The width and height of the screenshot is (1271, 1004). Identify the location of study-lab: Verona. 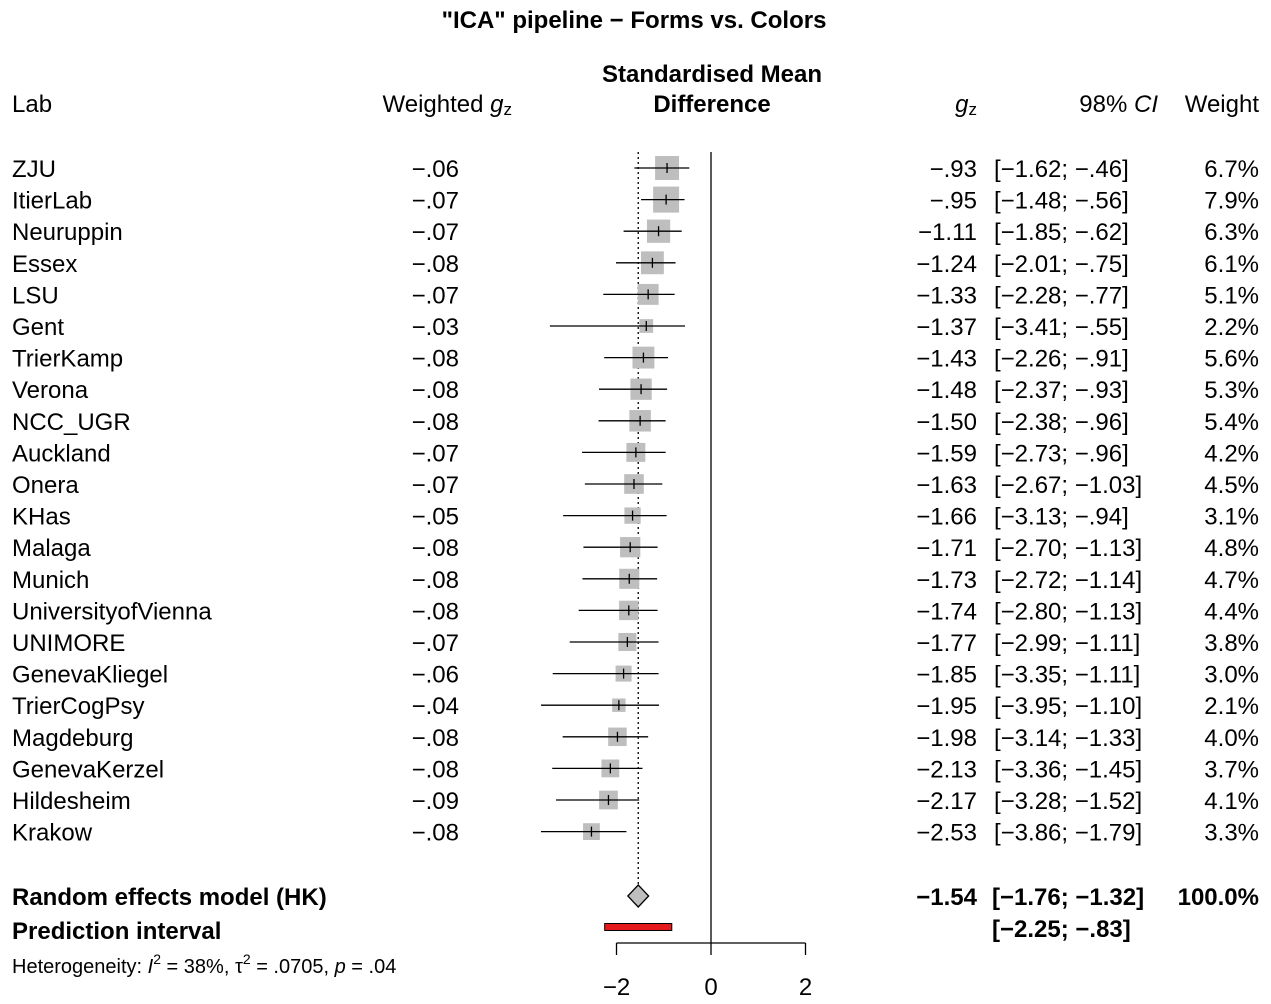
(50, 390).